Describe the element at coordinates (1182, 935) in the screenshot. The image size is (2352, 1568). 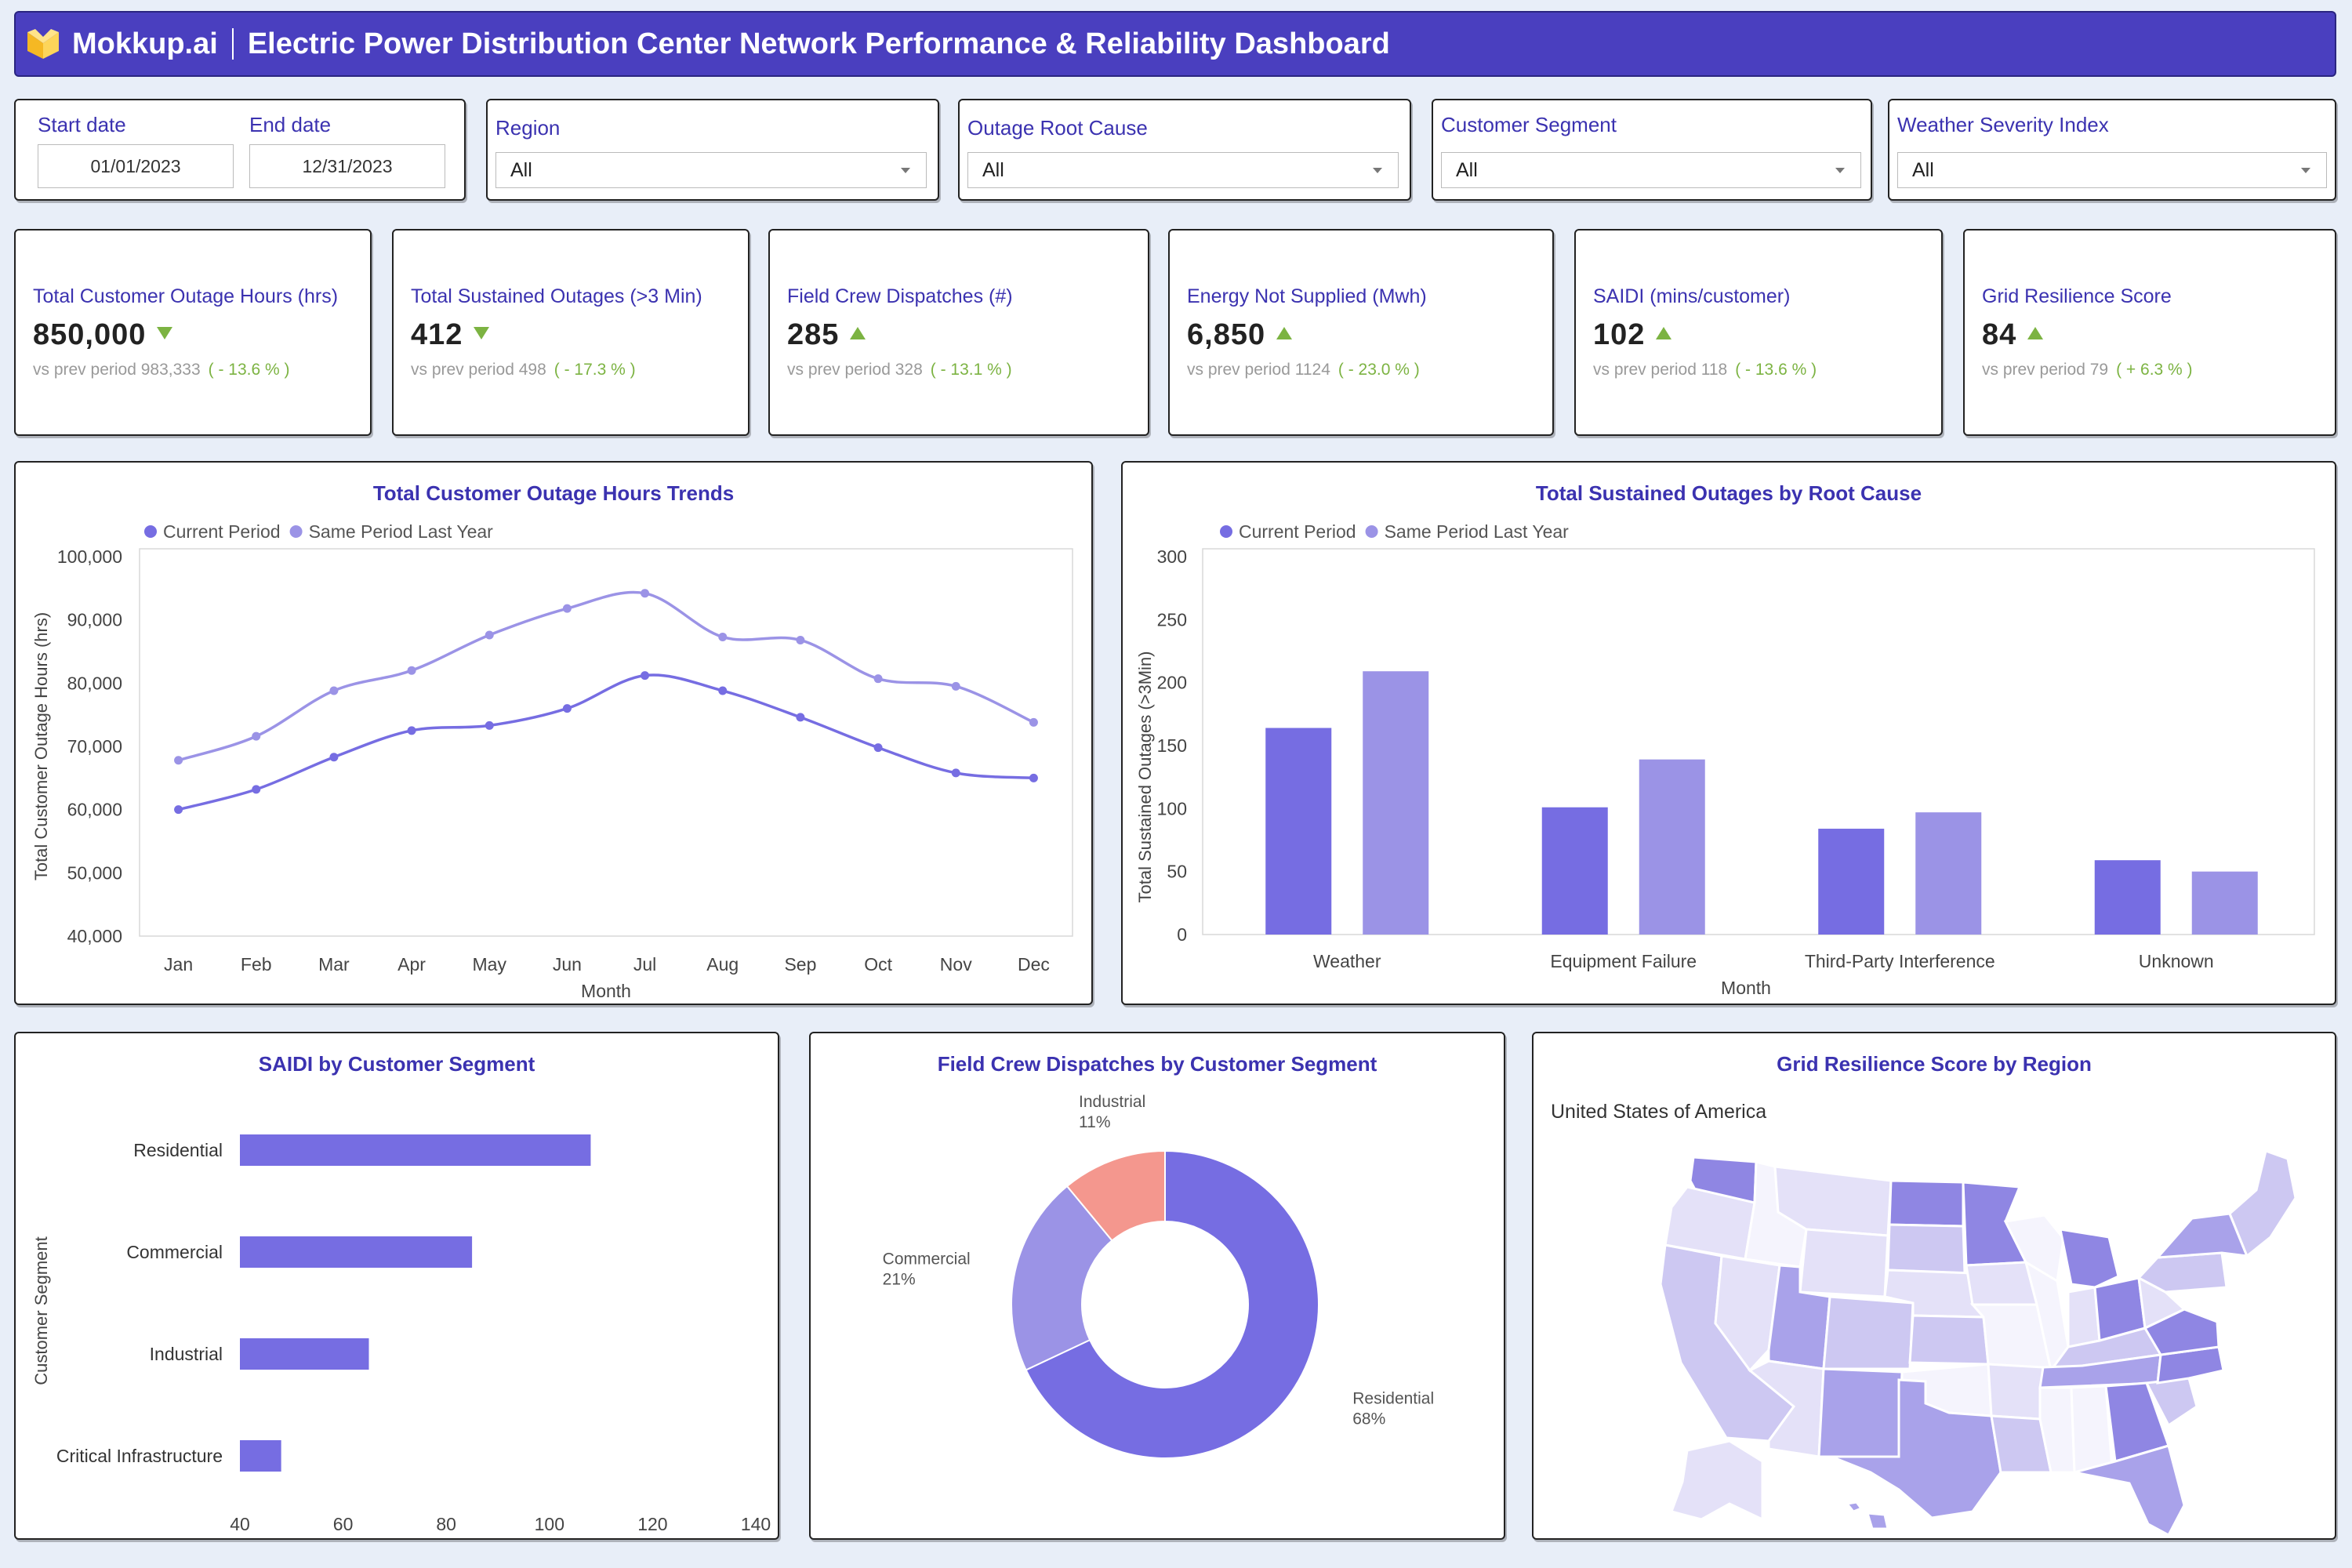
I see `y-tick-label: 0` at that location.